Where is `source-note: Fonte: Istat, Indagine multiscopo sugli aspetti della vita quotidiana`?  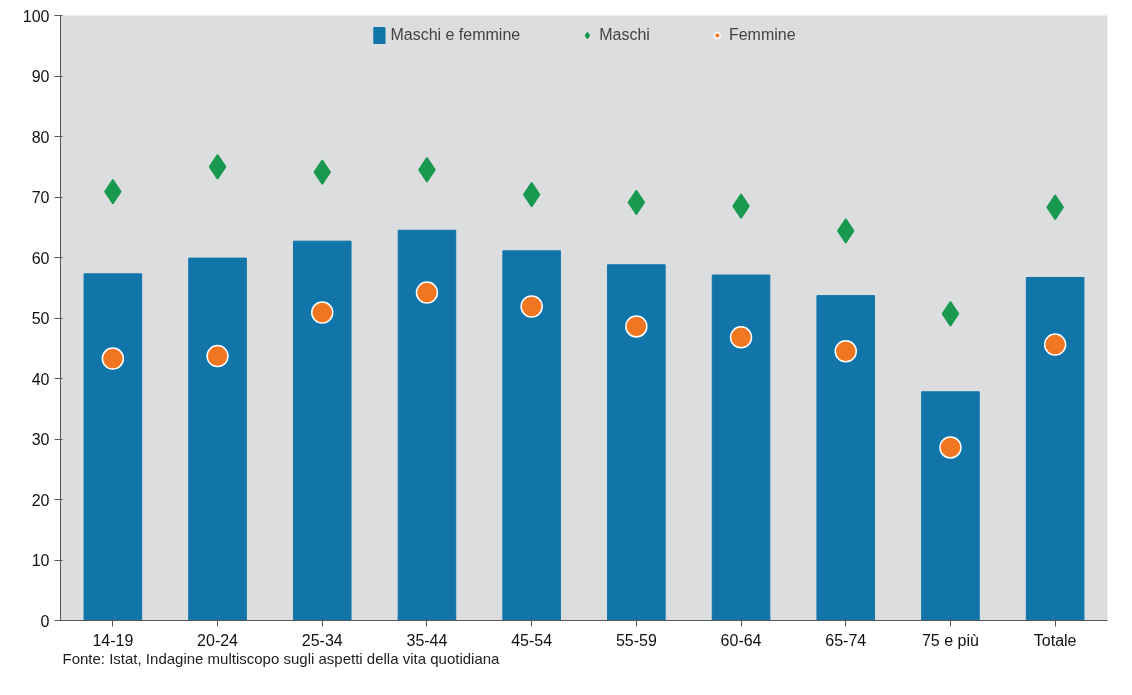
source-note: Fonte: Istat, Indagine multiscopo sugli aspetti della vita quotidiana is located at coordinates (281, 658).